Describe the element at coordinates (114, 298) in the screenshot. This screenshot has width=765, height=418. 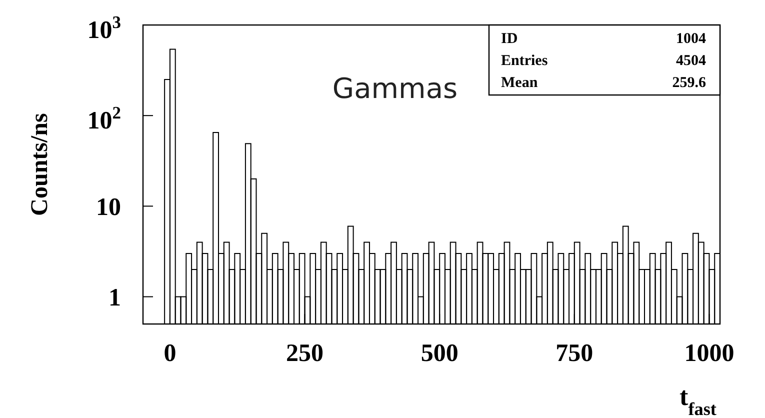
I see `y-tick-label: 1` at that location.